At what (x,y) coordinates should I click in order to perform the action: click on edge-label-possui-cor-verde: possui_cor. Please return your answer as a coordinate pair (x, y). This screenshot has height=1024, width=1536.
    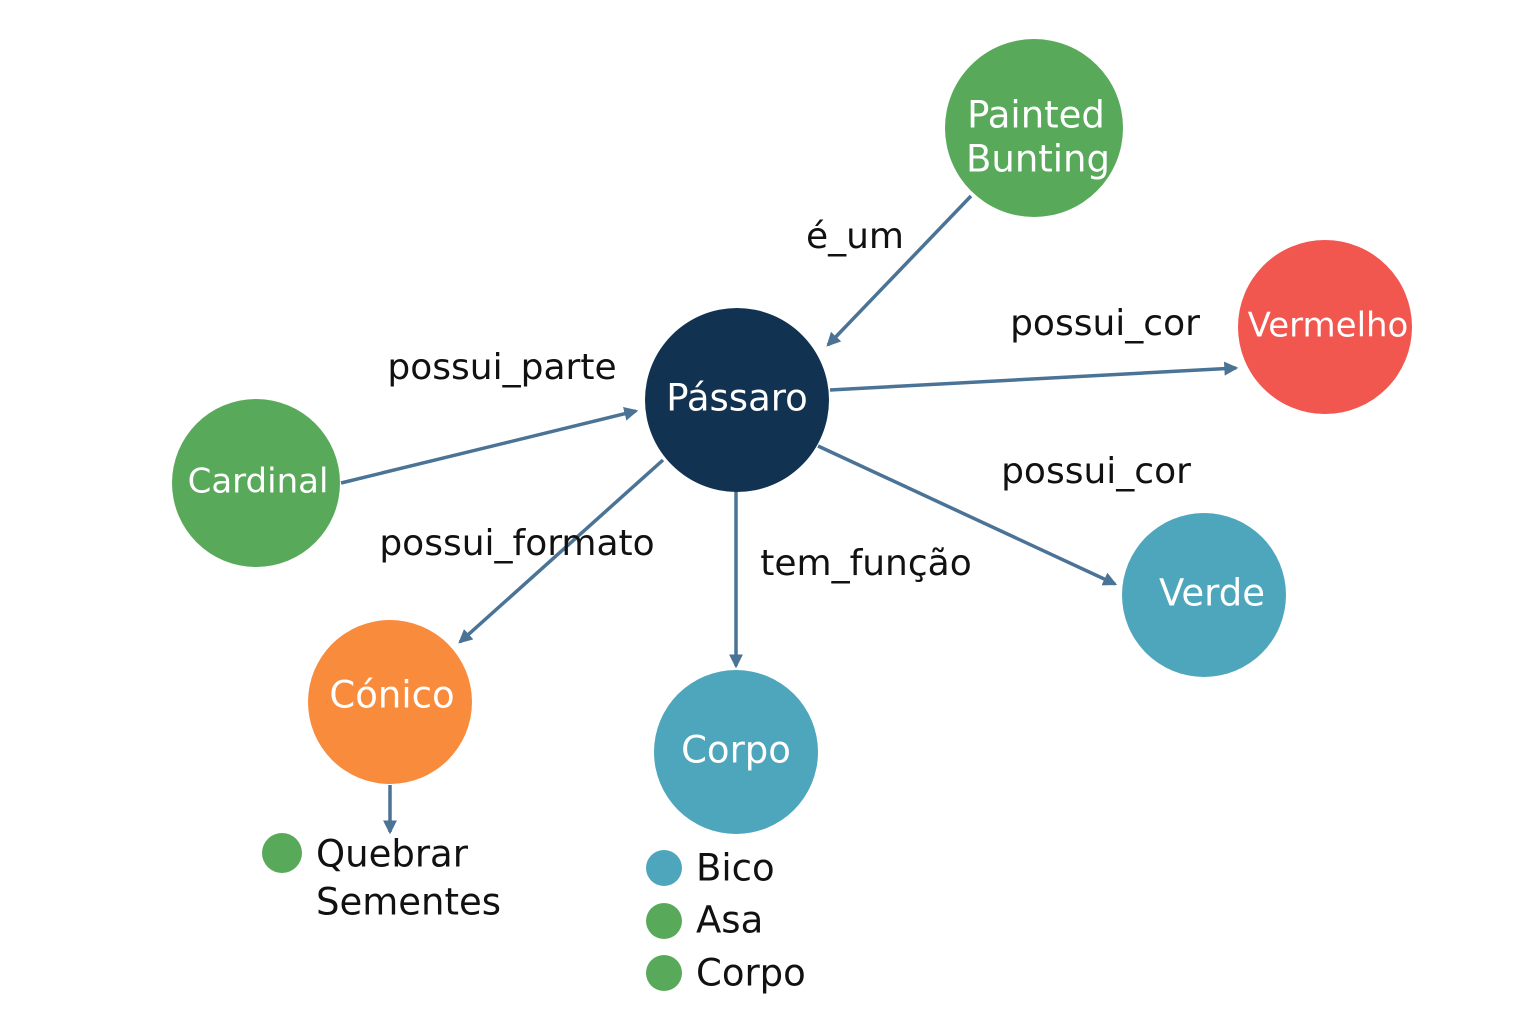
    Looking at the image, I should click on (1096, 471).